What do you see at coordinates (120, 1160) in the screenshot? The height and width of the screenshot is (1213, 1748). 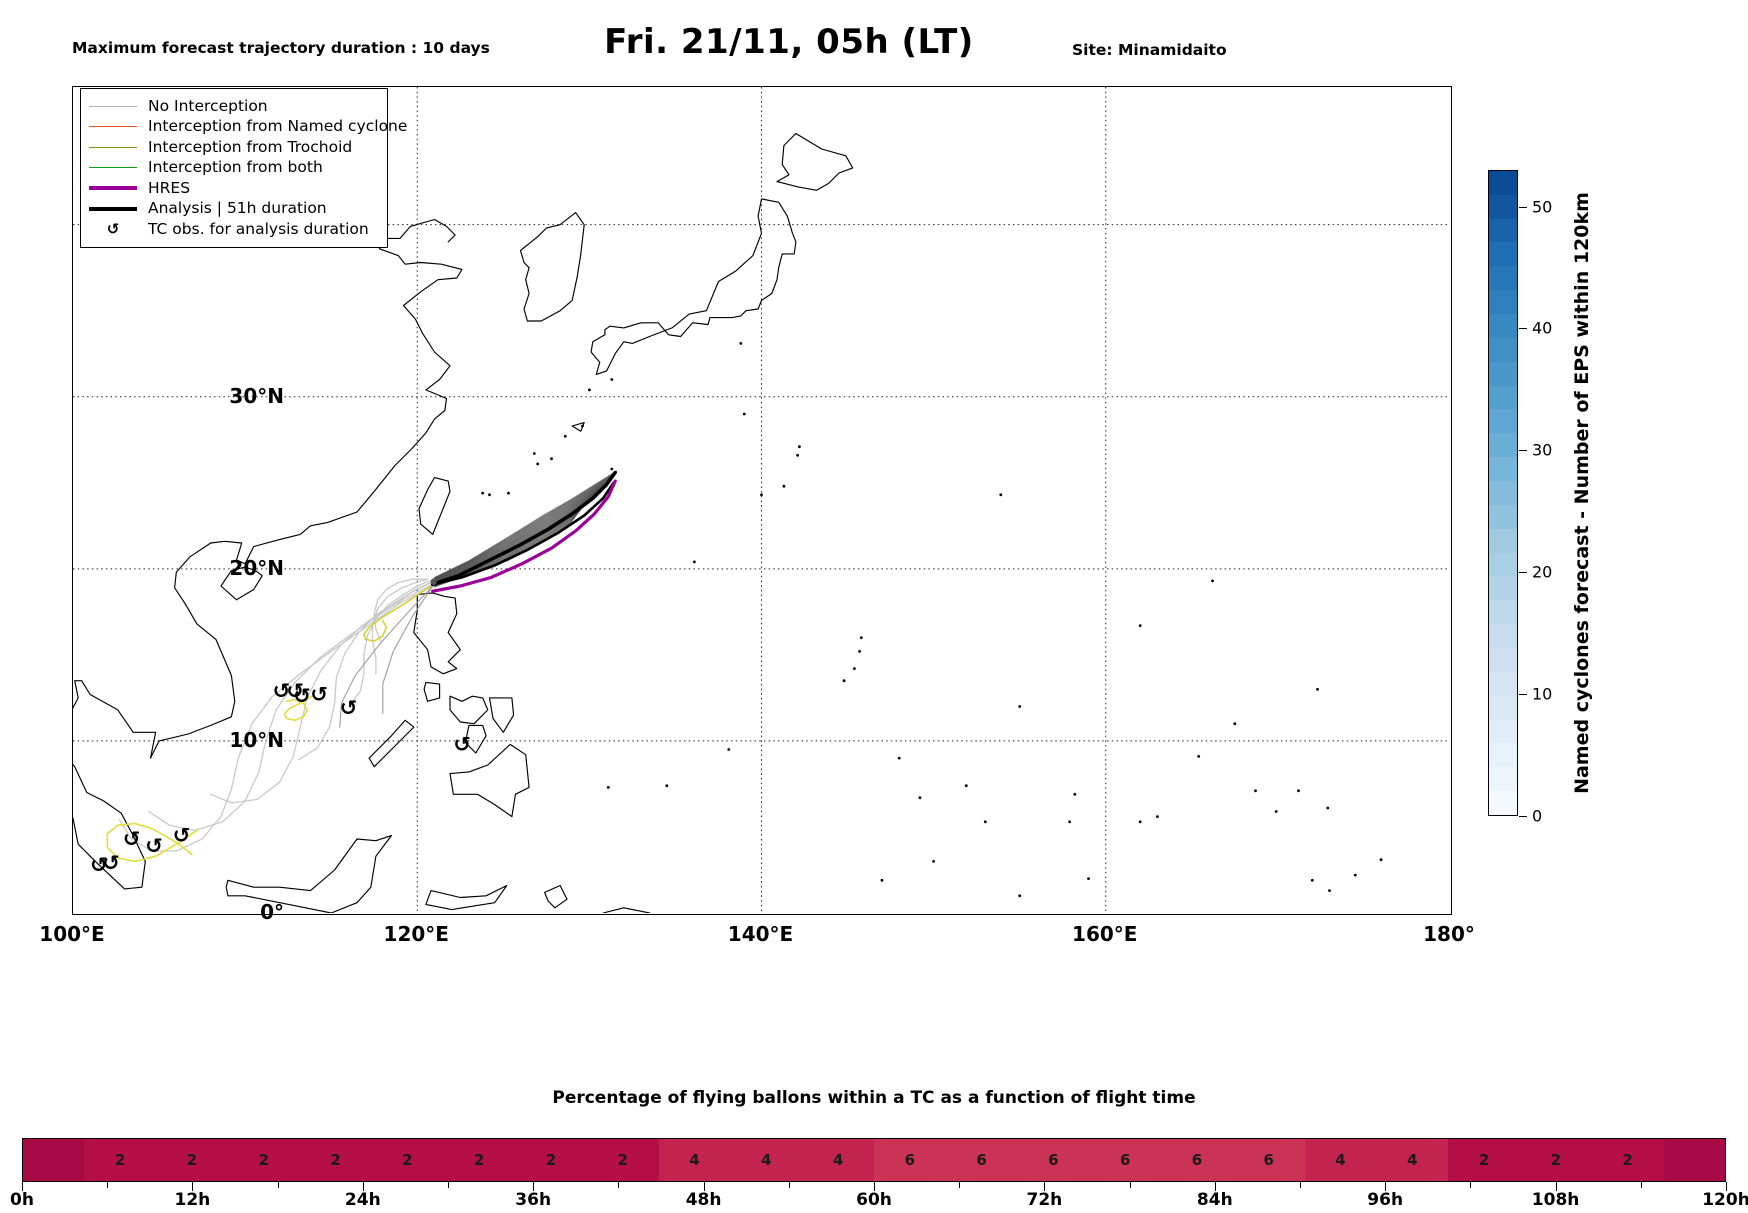 I see `percentage-cell-1: 2` at bounding box center [120, 1160].